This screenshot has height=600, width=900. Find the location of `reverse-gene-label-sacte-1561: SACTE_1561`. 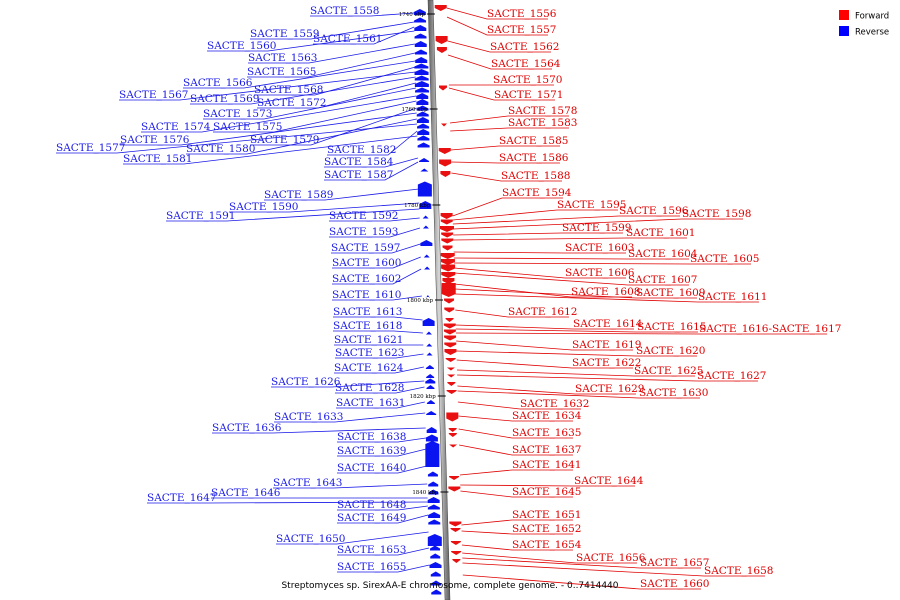

reverse-gene-label-sacte-1561: SACTE_1561 is located at coordinates (347, 39).